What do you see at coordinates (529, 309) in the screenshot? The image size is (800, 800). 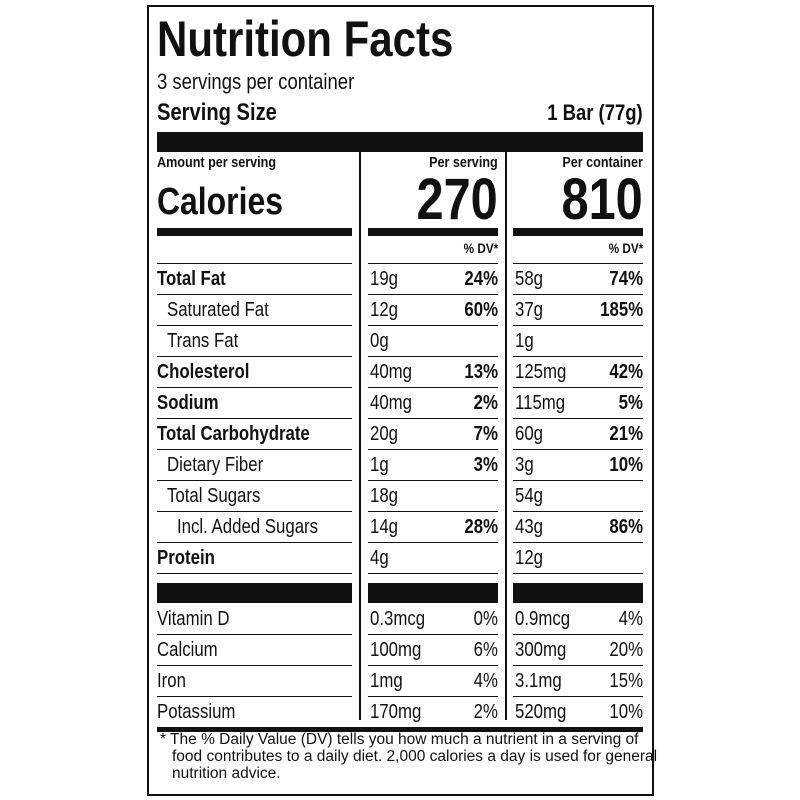 I see `container-amount: 37g` at bounding box center [529, 309].